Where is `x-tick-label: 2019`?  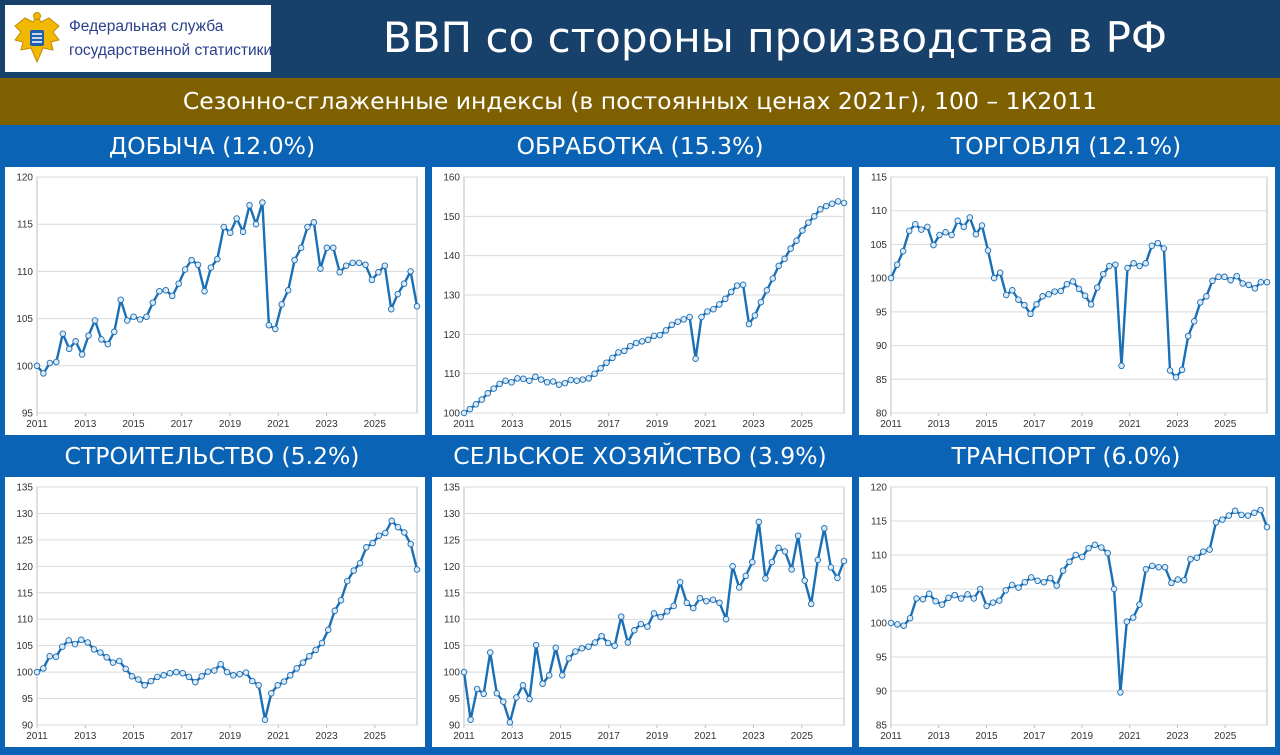
x-tick-label: 2019 is located at coordinates (657, 736).